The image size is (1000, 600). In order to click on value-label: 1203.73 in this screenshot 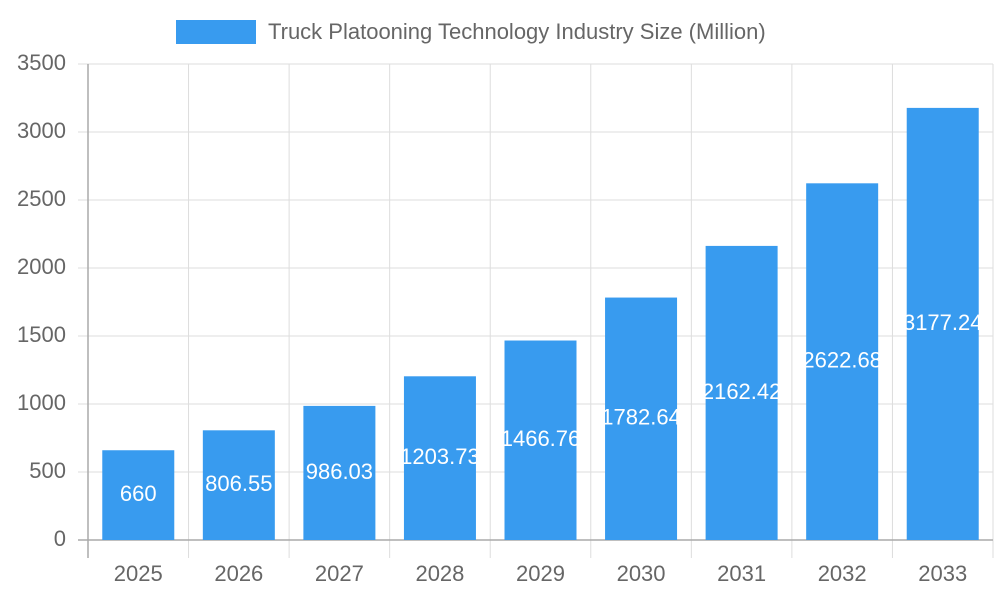, I will do `click(440, 456)`.